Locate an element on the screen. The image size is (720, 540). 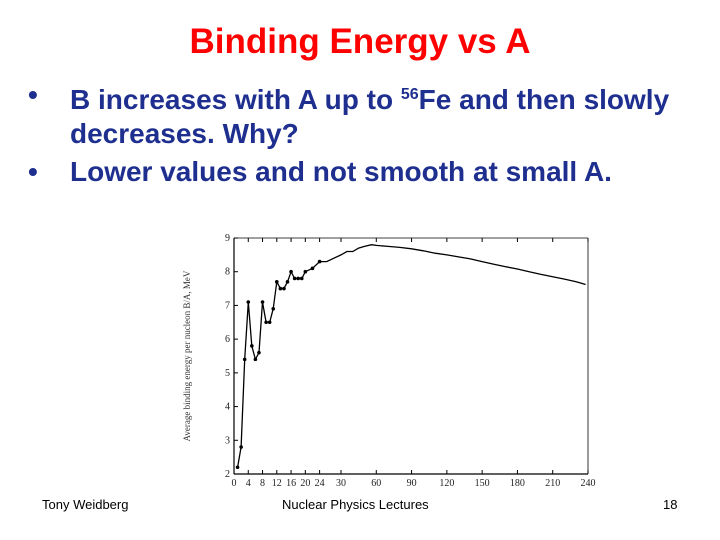
bullet-text: Lower values and not smooth at small A. is located at coordinates (341, 171).